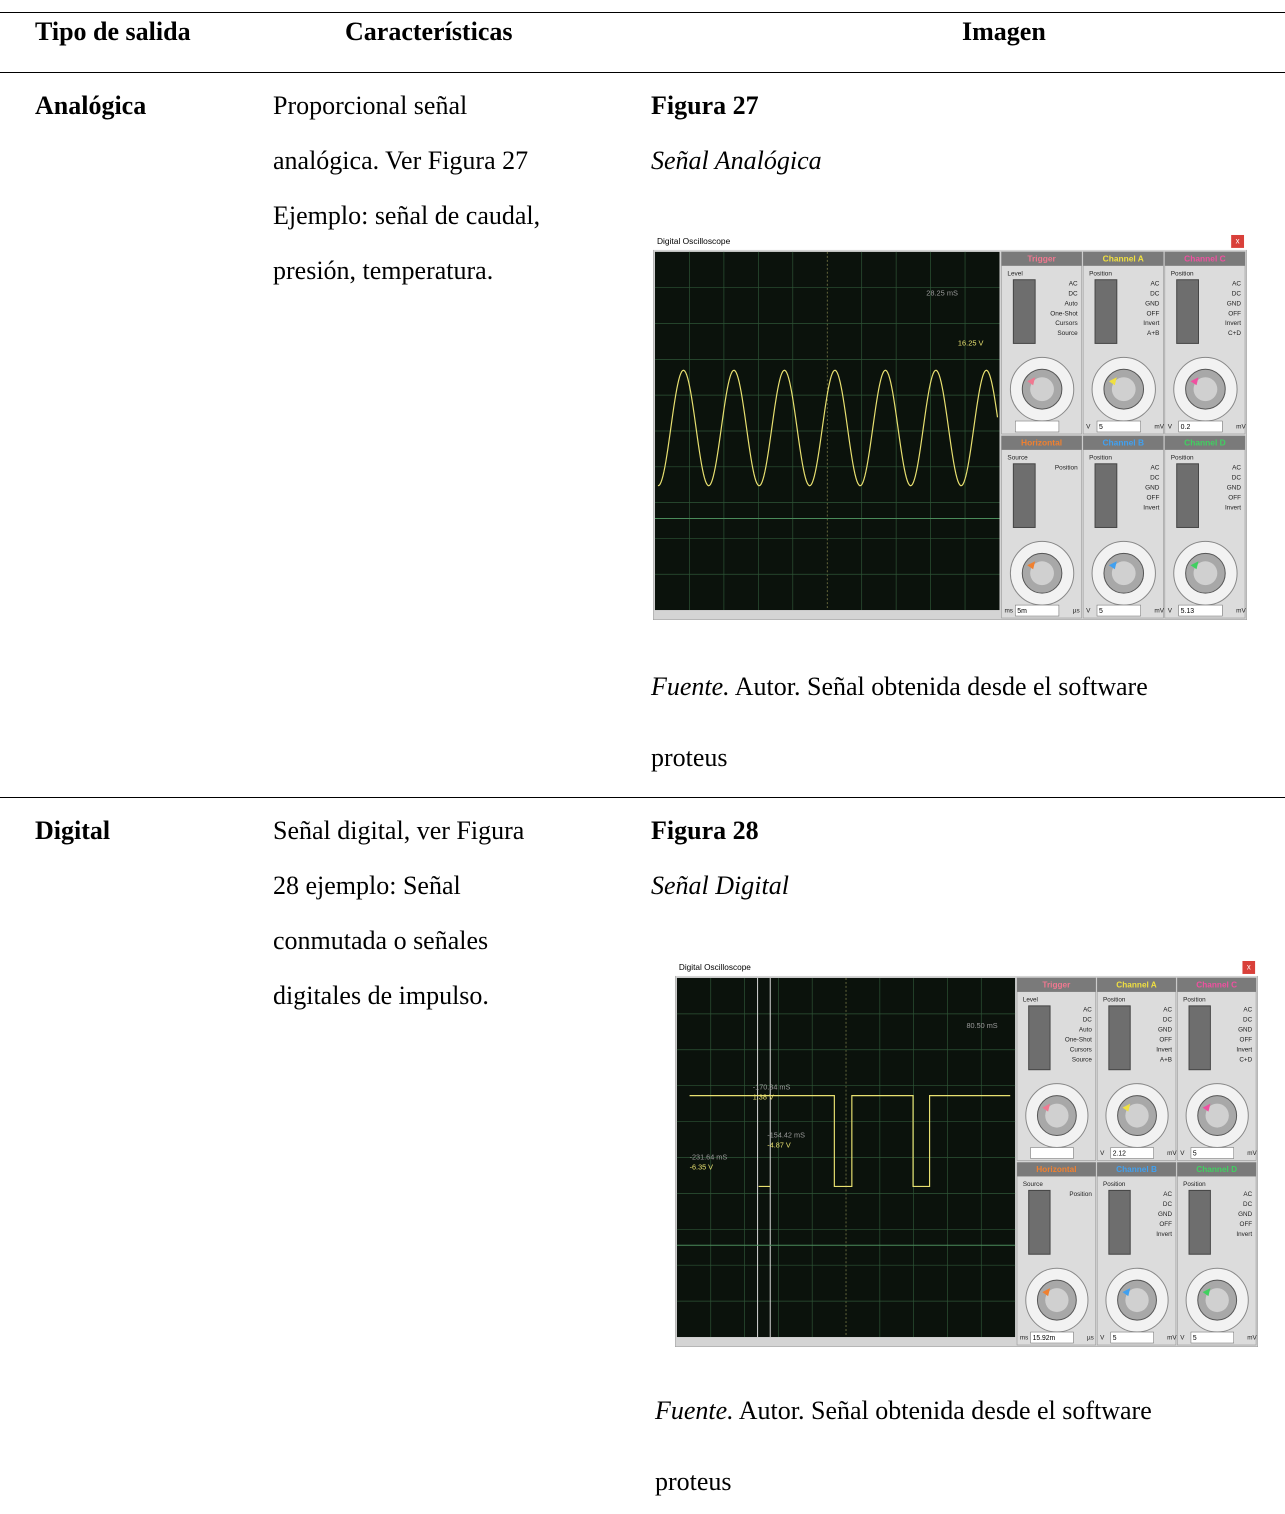  What do you see at coordinates (367, 885) in the screenshot?
I see `feature-line: 28 ejemplo: Señal` at bounding box center [367, 885].